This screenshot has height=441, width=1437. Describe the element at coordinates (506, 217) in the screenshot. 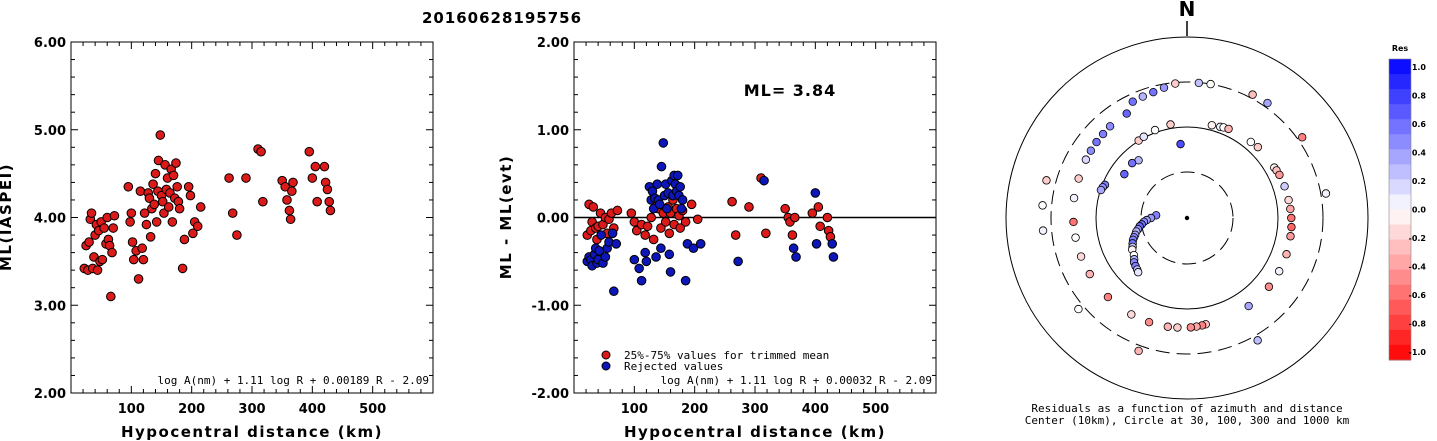

I see `middle-y-axis-label: ML - ML(evt)` at that location.